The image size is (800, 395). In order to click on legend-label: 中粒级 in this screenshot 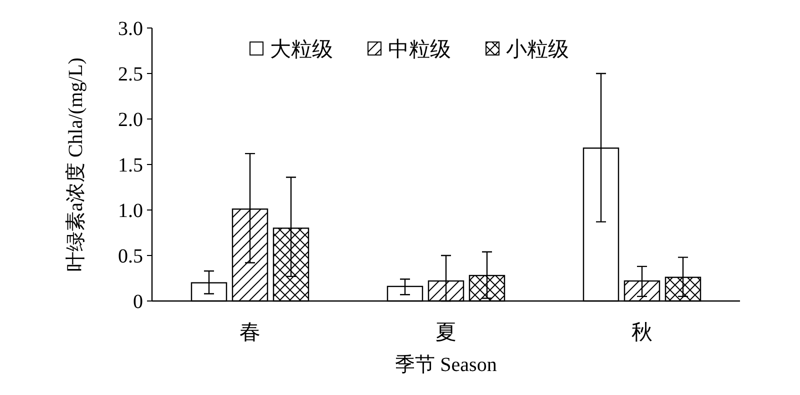, I will do `click(419, 49)`.